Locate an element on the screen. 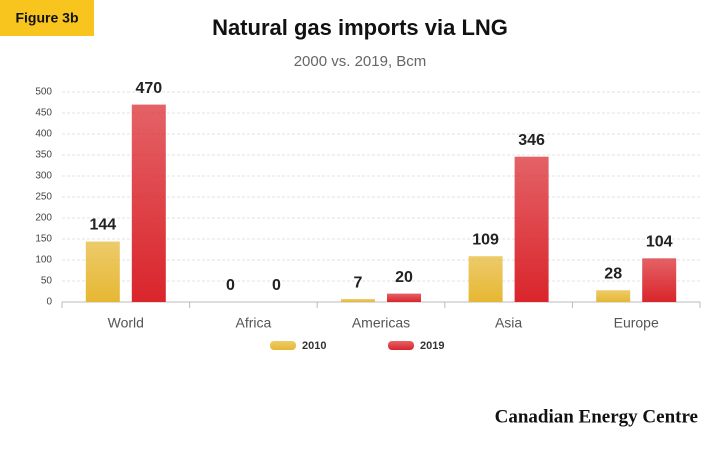 This screenshot has height=450, width=720. legend-label: 2019 is located at coordinates (432, 346).